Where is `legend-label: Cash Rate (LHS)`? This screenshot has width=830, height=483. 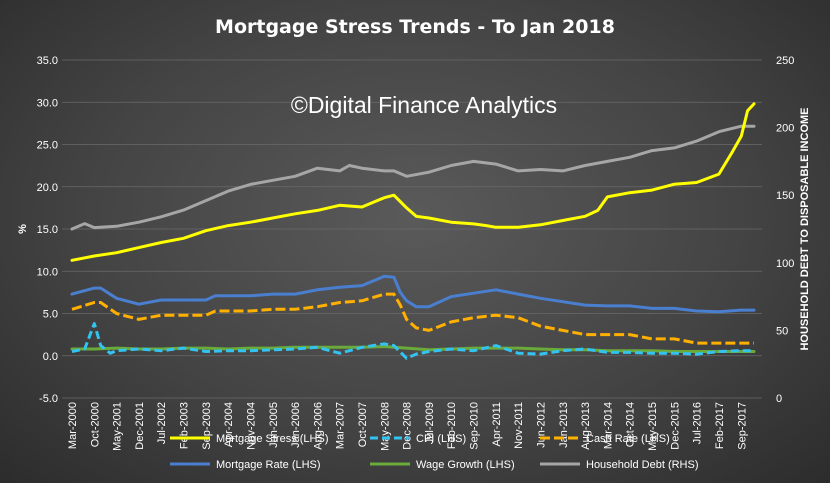 legend-label: Cash Rate (LHS) is located at coordinates (628, 439).